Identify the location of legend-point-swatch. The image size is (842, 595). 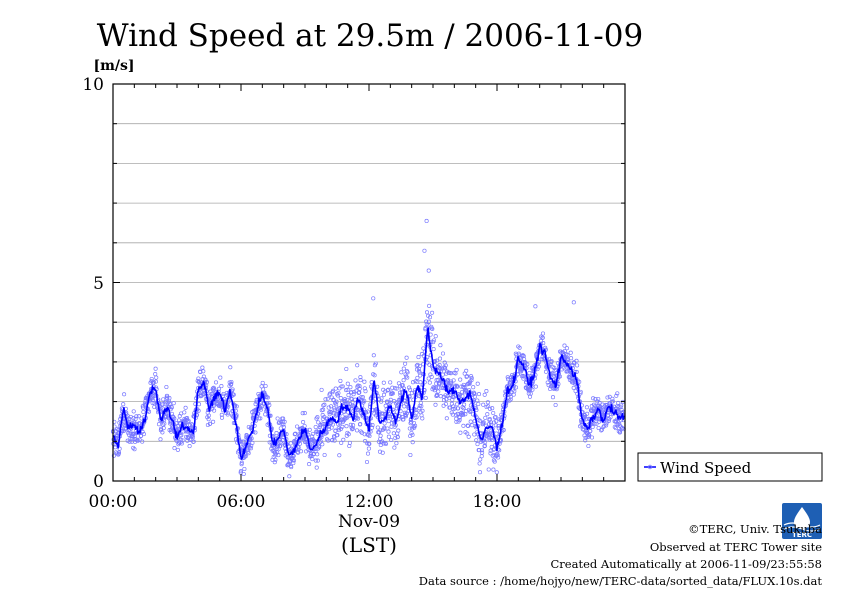
(650, 467).